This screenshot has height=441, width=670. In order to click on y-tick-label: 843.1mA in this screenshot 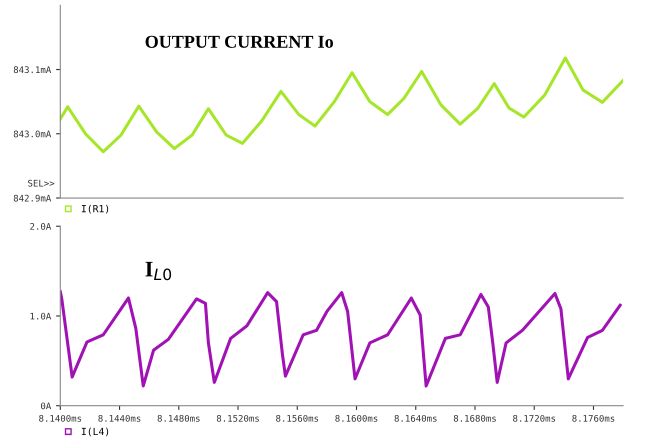, I will do `click(33, 70)`.